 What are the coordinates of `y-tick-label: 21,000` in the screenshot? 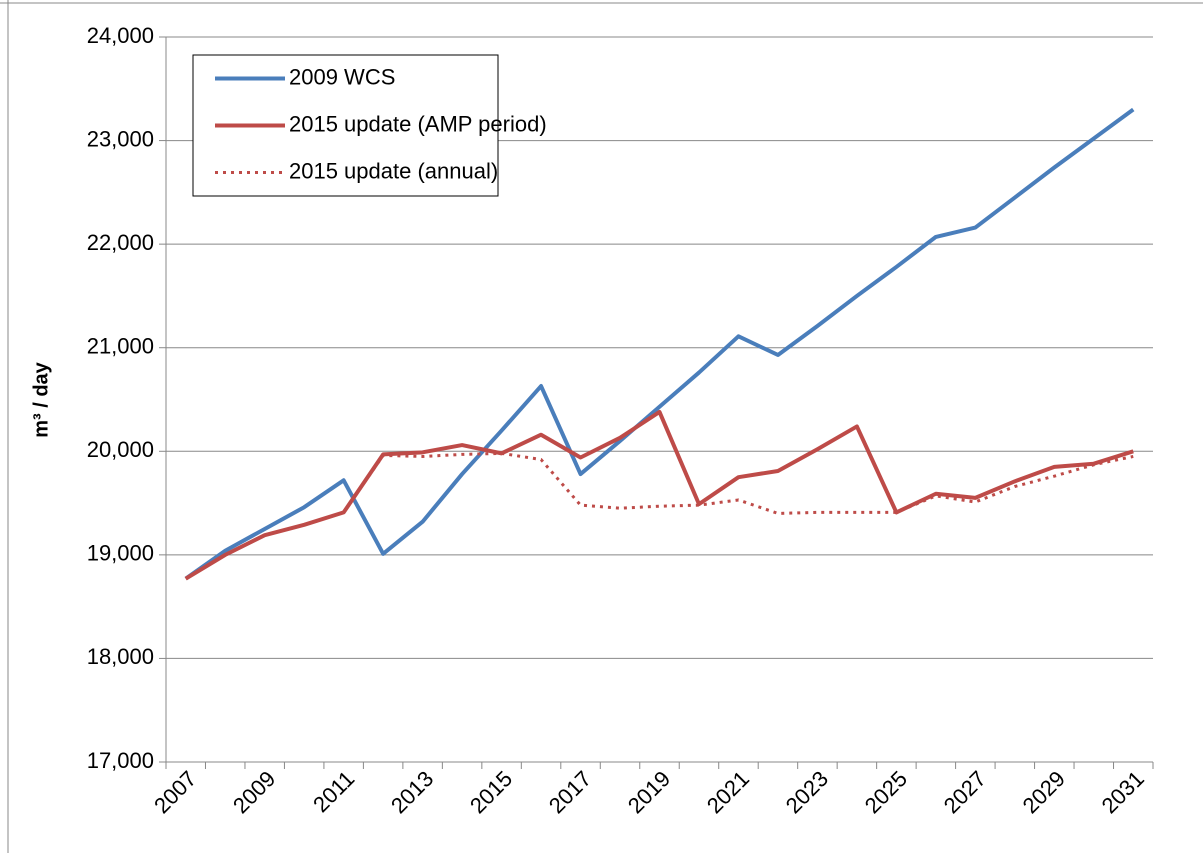 It's located at (120, 346).